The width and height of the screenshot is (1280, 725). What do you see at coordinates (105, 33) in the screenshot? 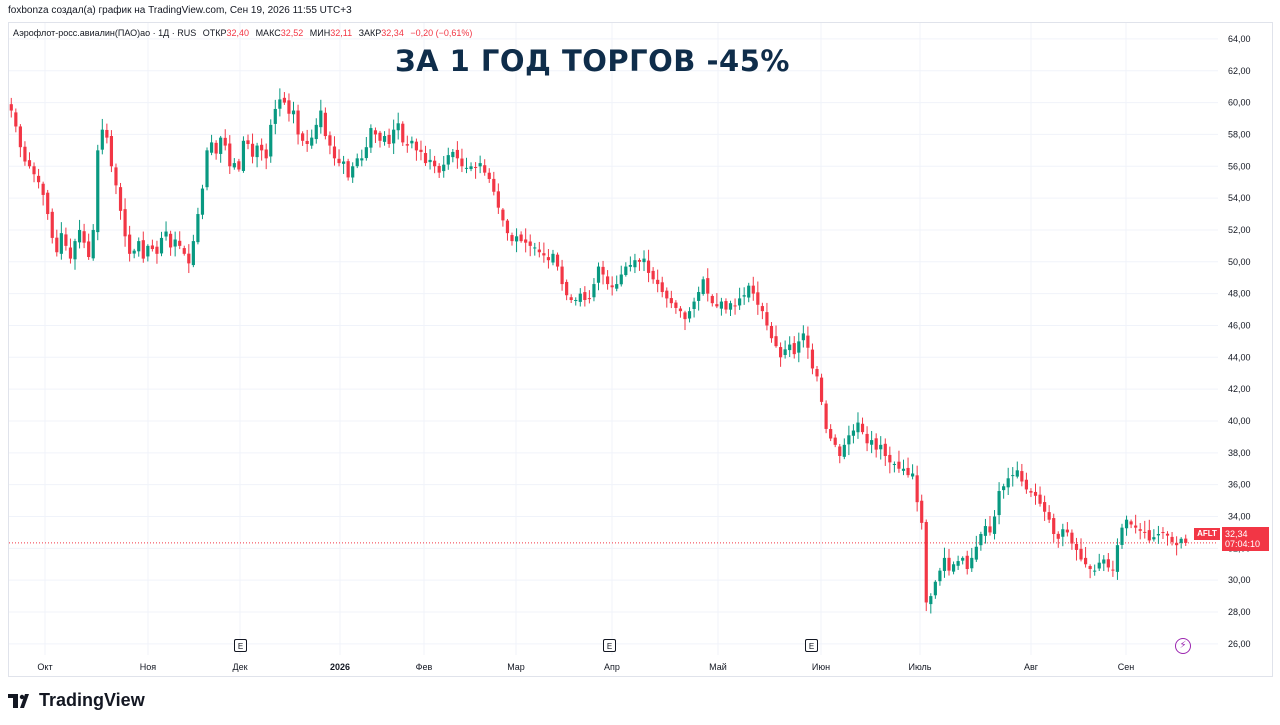
I see `symbol-name: Аэрофлот-росс.авиалин(ПАО)ао · 1Д · RUS` at bounding box center [105, 33].